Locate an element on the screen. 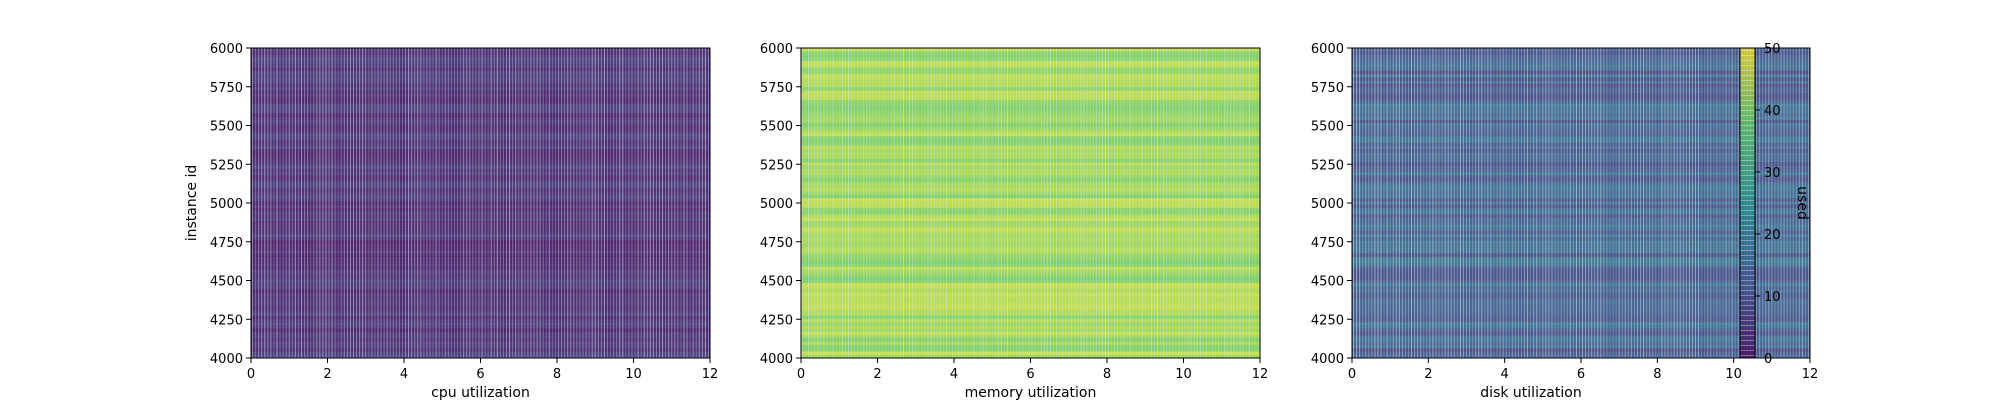 This screenshot has height=400, width=2000. y-tick-label: 5750 is located at coordinates (776, 88).